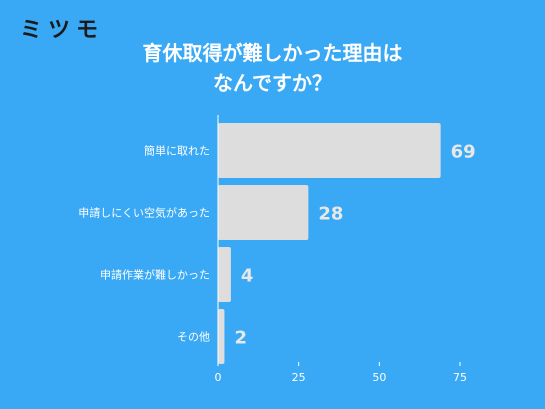  What do you see at coordinates (272, 83) in the screenshot?
I see `chart-title-line-2: なんですか？` at bounding box center [272, 83].